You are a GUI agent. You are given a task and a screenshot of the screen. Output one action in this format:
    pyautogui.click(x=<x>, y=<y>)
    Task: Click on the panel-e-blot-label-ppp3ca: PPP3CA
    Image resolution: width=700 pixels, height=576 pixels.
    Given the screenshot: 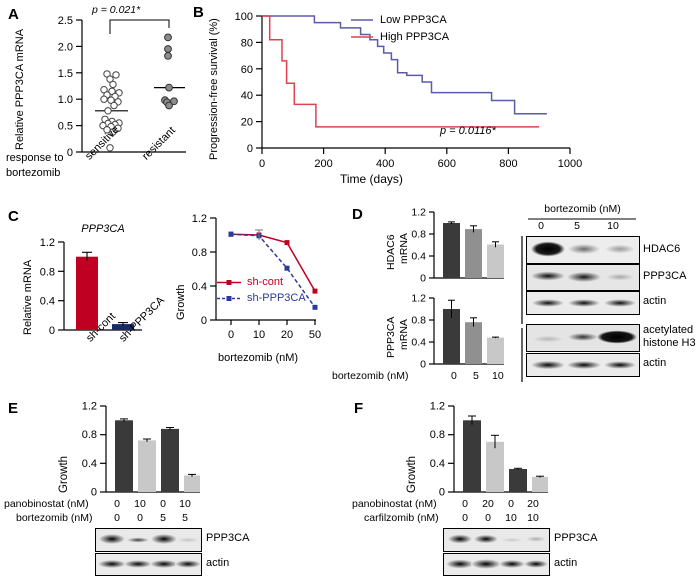 What is the action you would take?
    pyautogui.click(x=228, y=538)
    